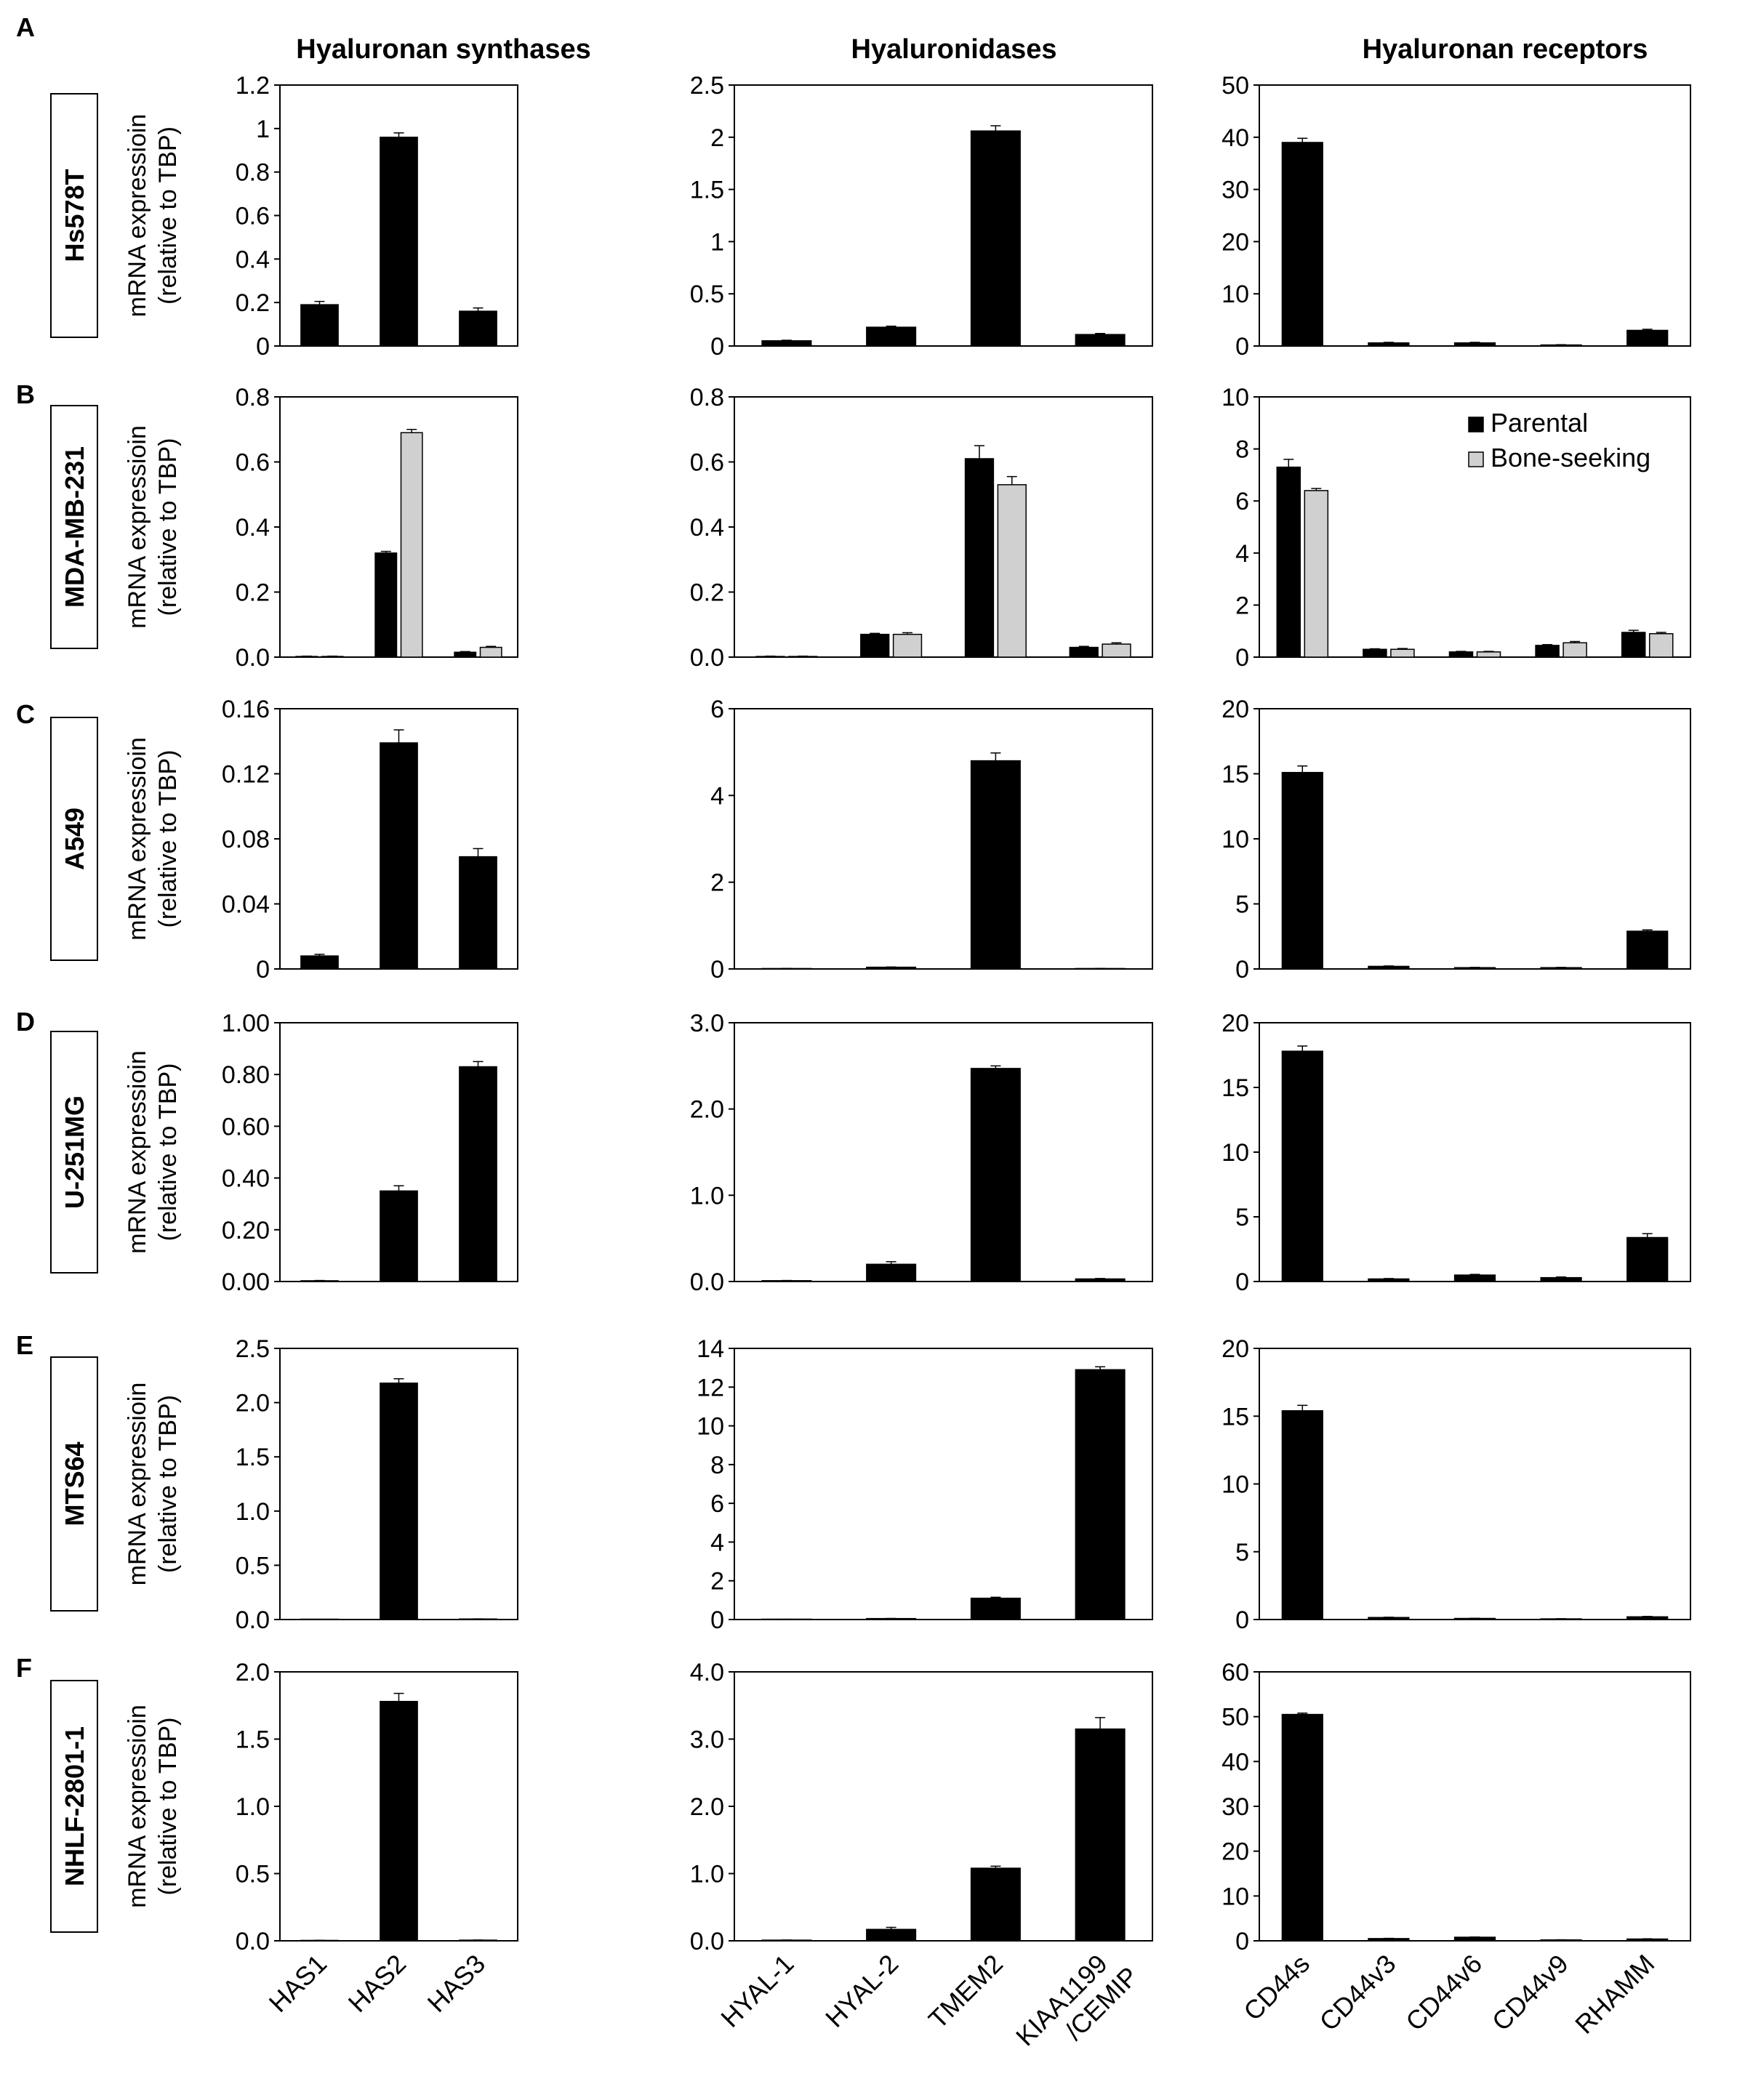 This screenshot has width=1753, height=2100. I want to click on chart-panel: 0 2 4 6 8 10 12 14, so click(925, 1484).